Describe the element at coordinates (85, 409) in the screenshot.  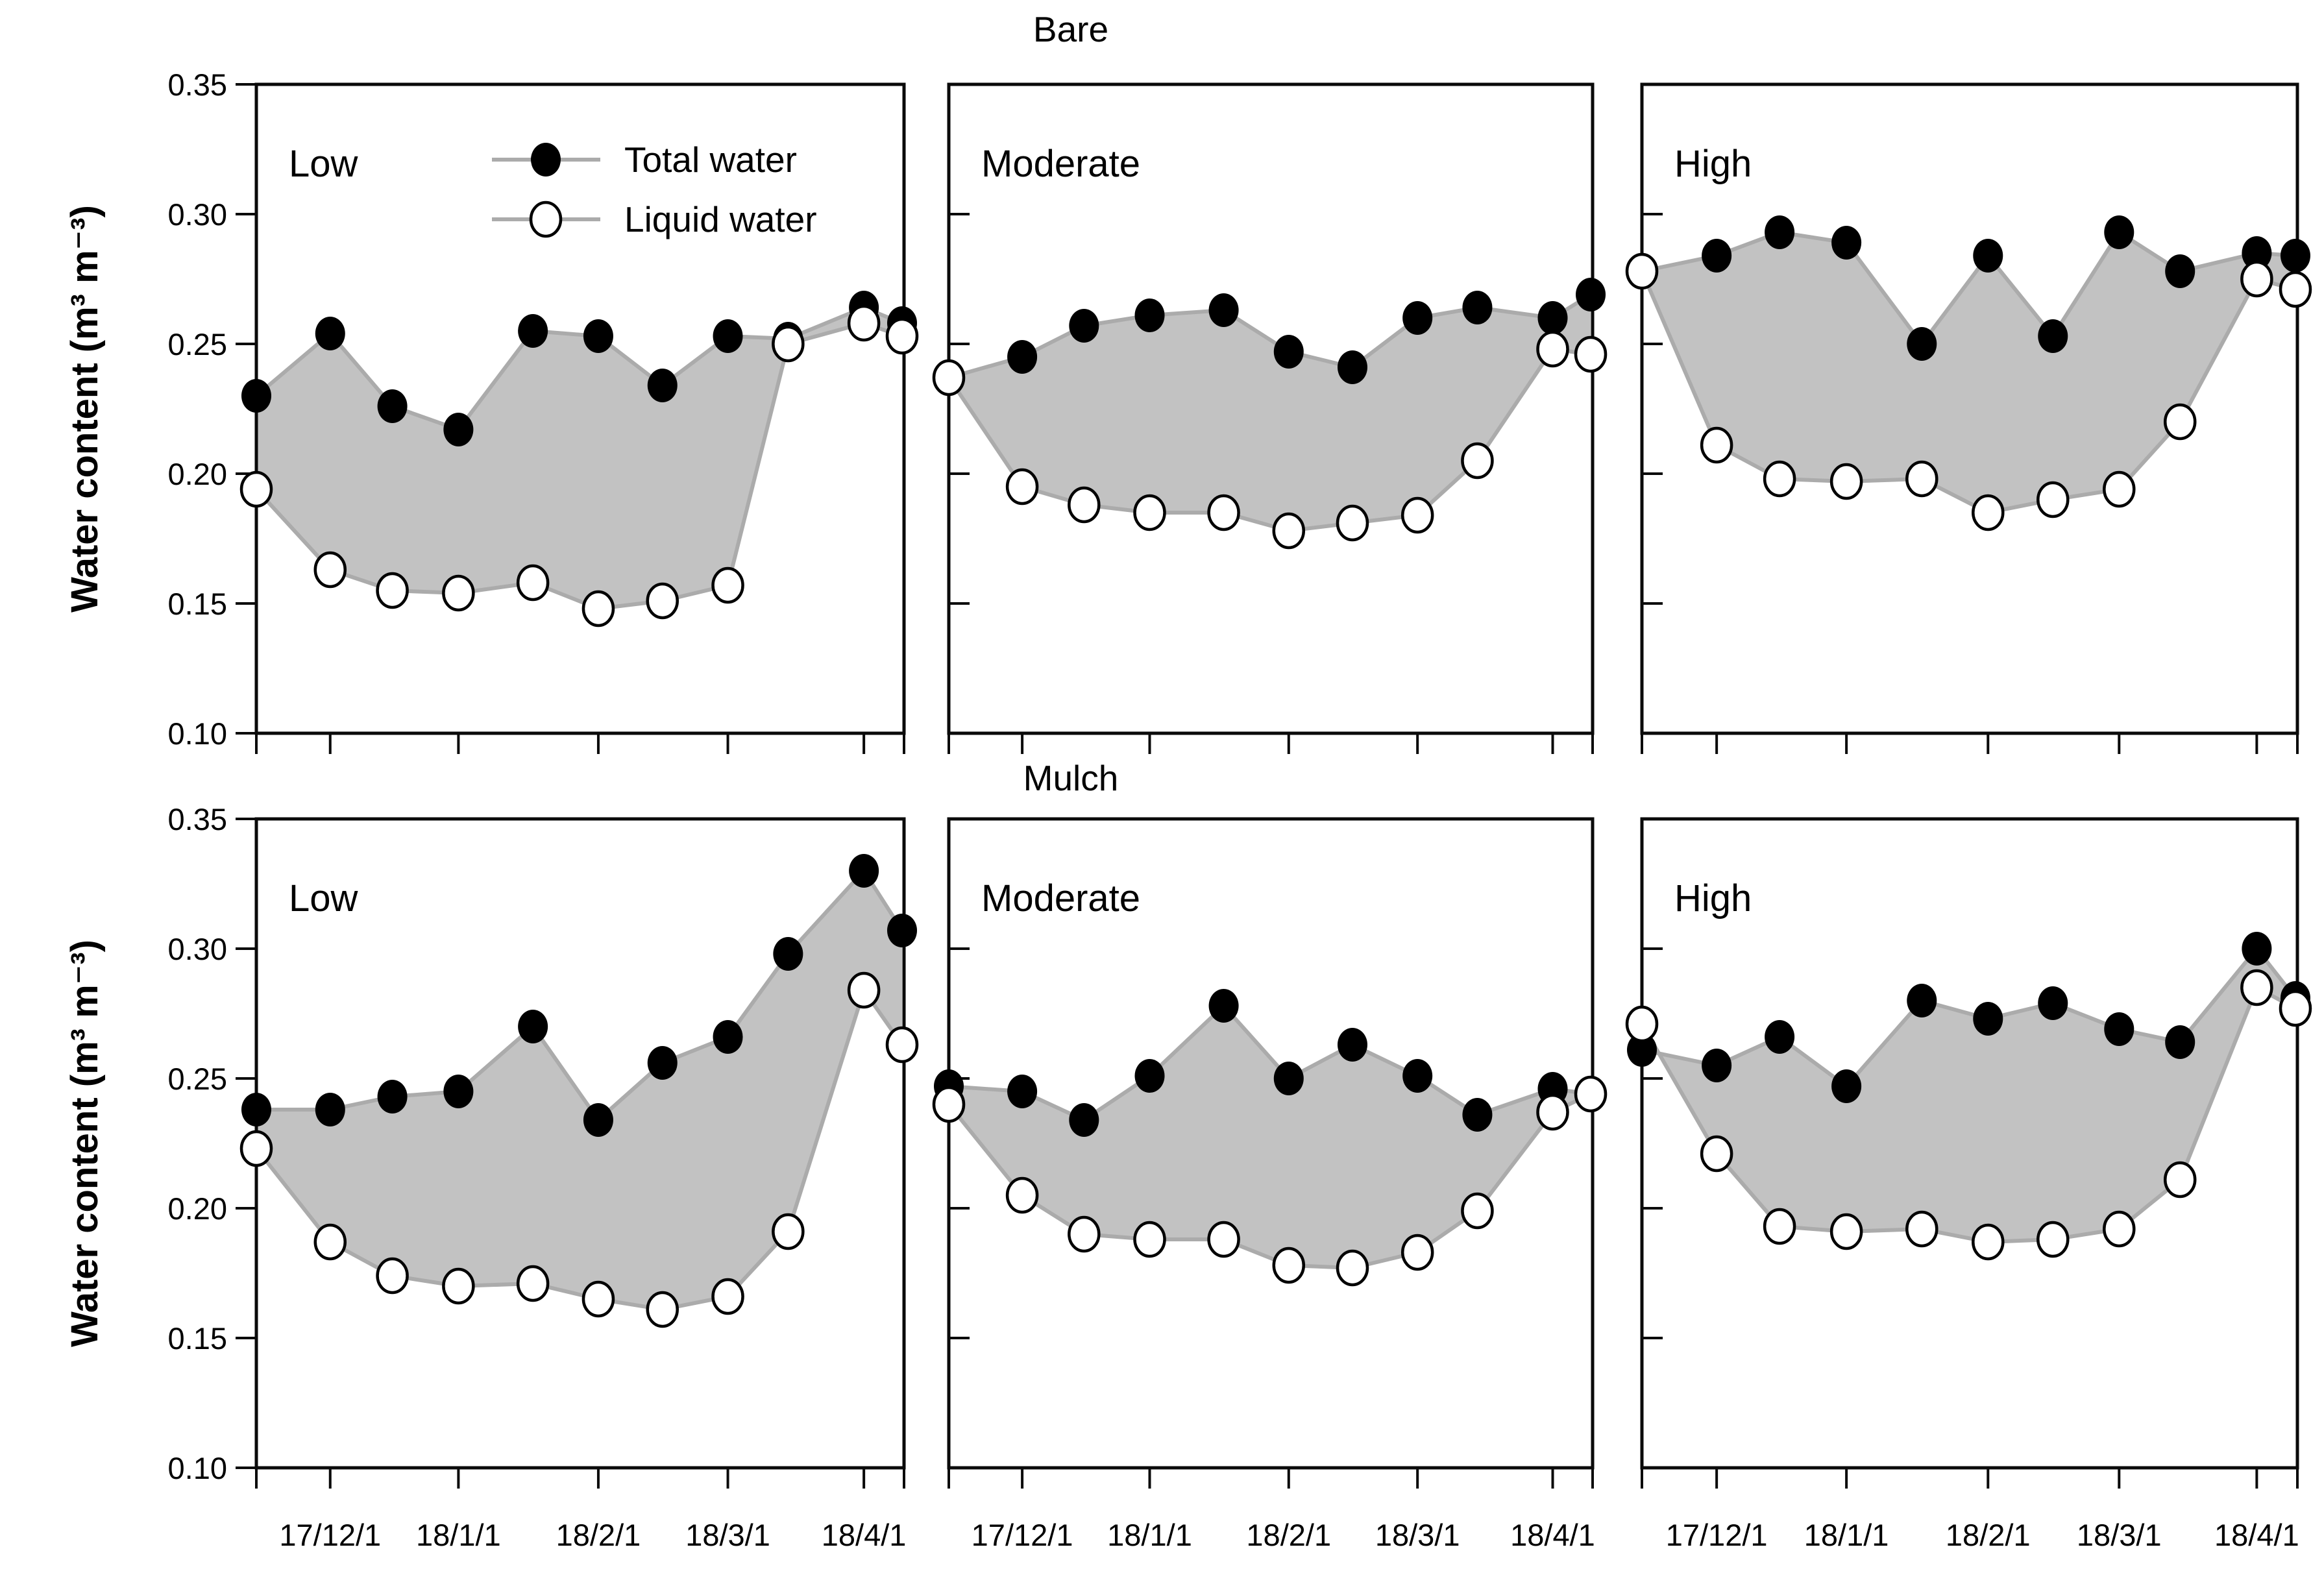
I see `y-axis-title: Water content (m³ m⁻³)` at that location.